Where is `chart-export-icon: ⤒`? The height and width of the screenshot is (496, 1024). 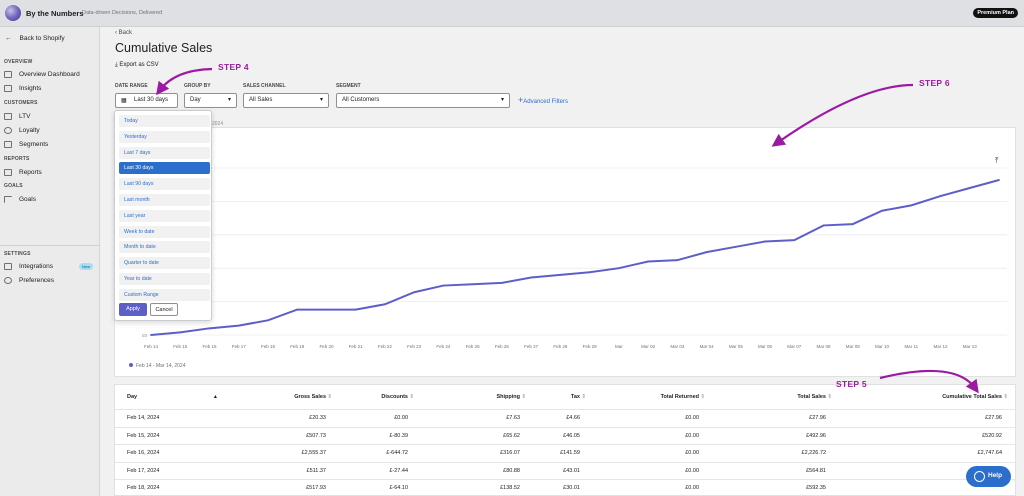 chart-export-icon: ⤒ is located at coordinates (997, 160).